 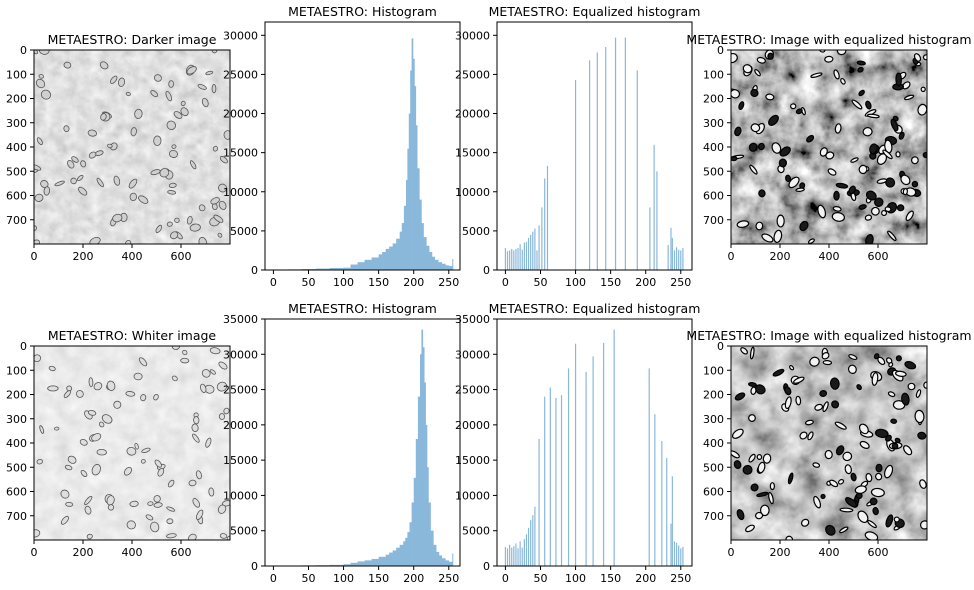 What do you see at coordinates (595, 11) in the screenshot?
I see `panel-title: METAESTRO: Equalized histogram` at bounding box center [595, 11].